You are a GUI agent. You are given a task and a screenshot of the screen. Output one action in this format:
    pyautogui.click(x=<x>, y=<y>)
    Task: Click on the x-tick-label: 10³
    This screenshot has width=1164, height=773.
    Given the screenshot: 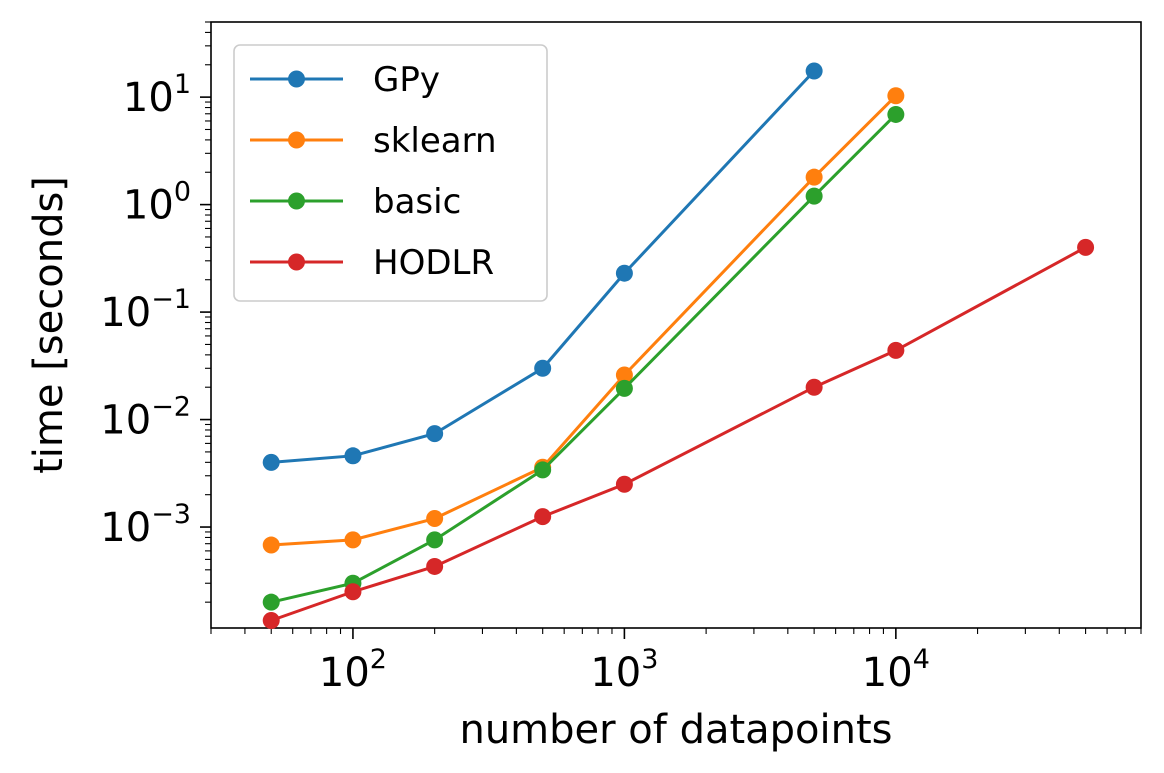 What is the action you would take?
    pyautogui.click(x=624, y=670)
    